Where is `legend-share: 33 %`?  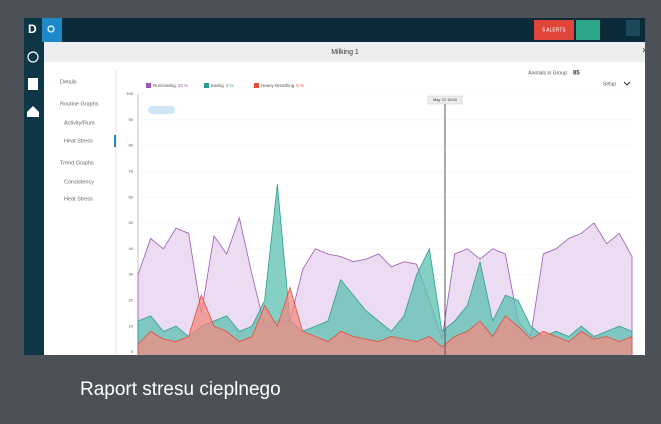
legend-share: 33 % is located at coordinates (183, 85).